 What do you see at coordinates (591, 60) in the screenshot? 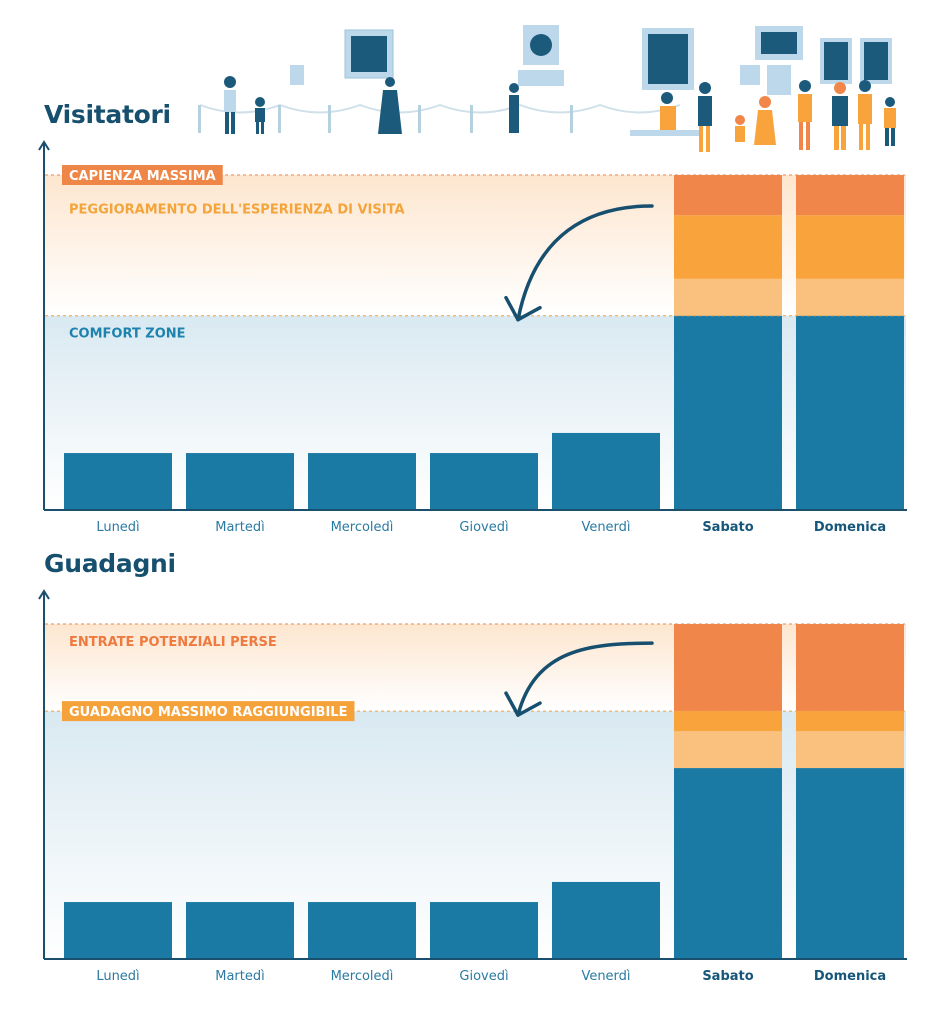
I see `framed-paintings` at bounding box center [591, 60].